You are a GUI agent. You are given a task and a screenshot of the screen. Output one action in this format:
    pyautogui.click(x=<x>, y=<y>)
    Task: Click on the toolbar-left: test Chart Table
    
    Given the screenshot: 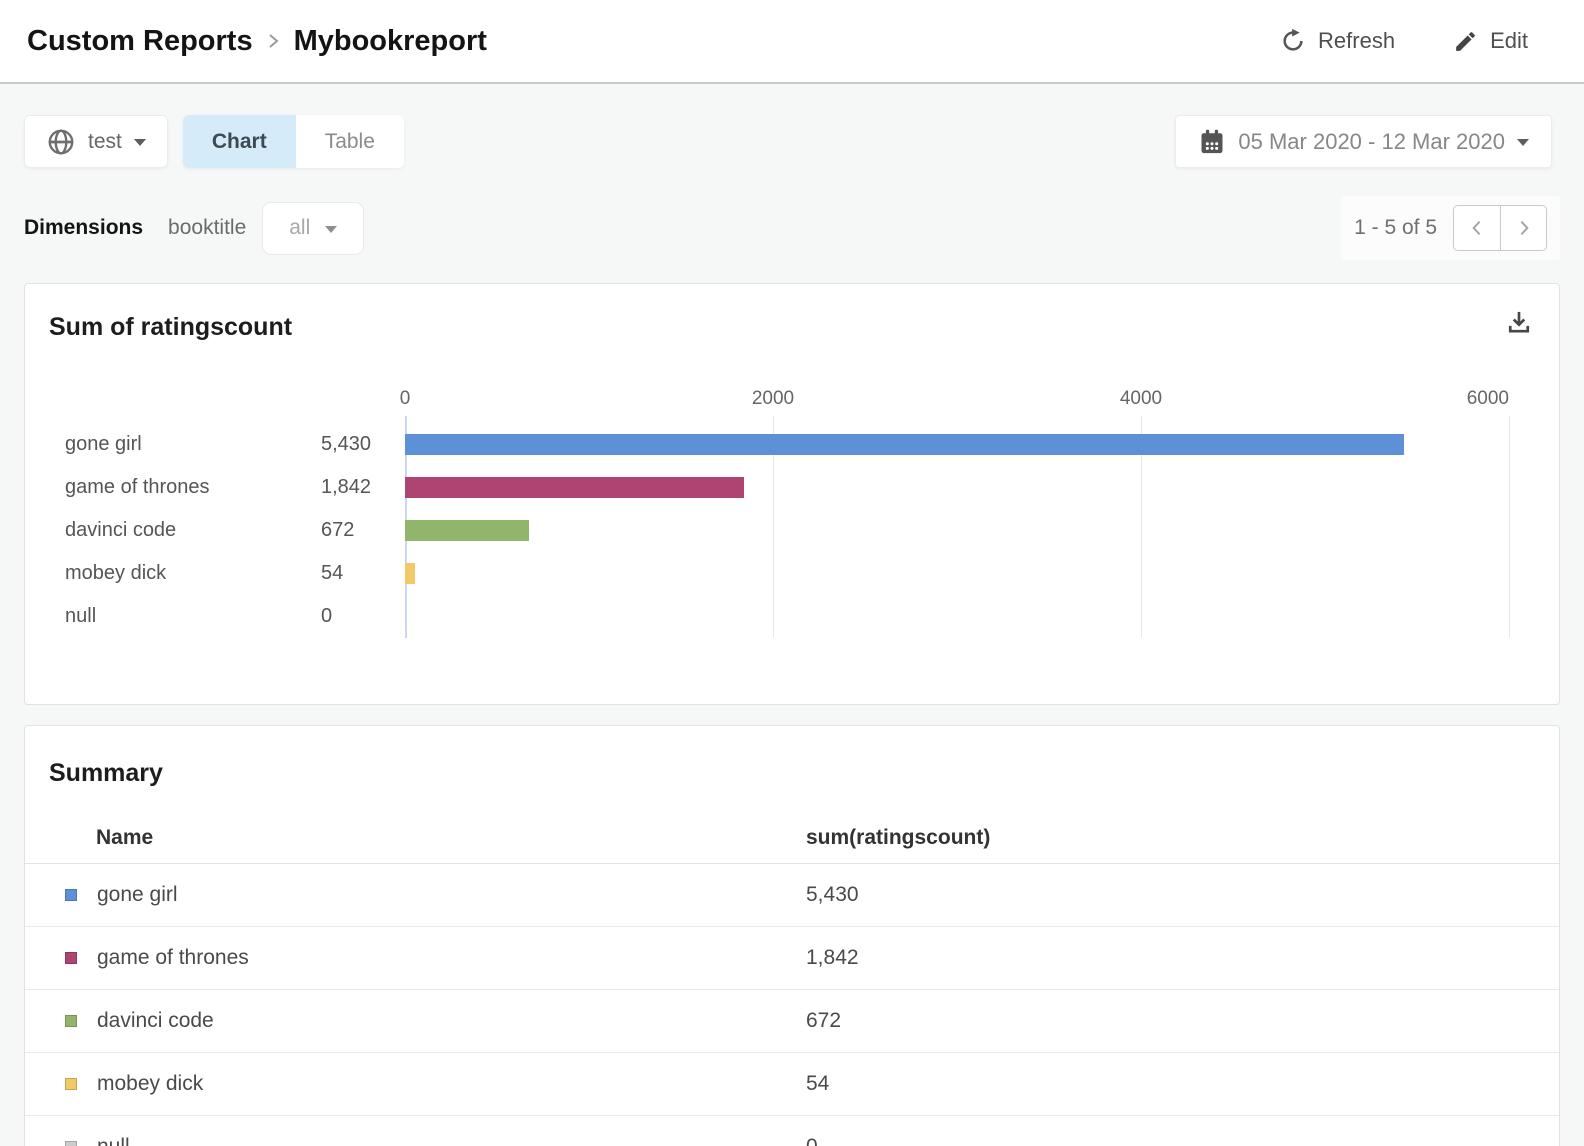 What is the action you would take?
    pyautogui.click(x=214, y=141)
    